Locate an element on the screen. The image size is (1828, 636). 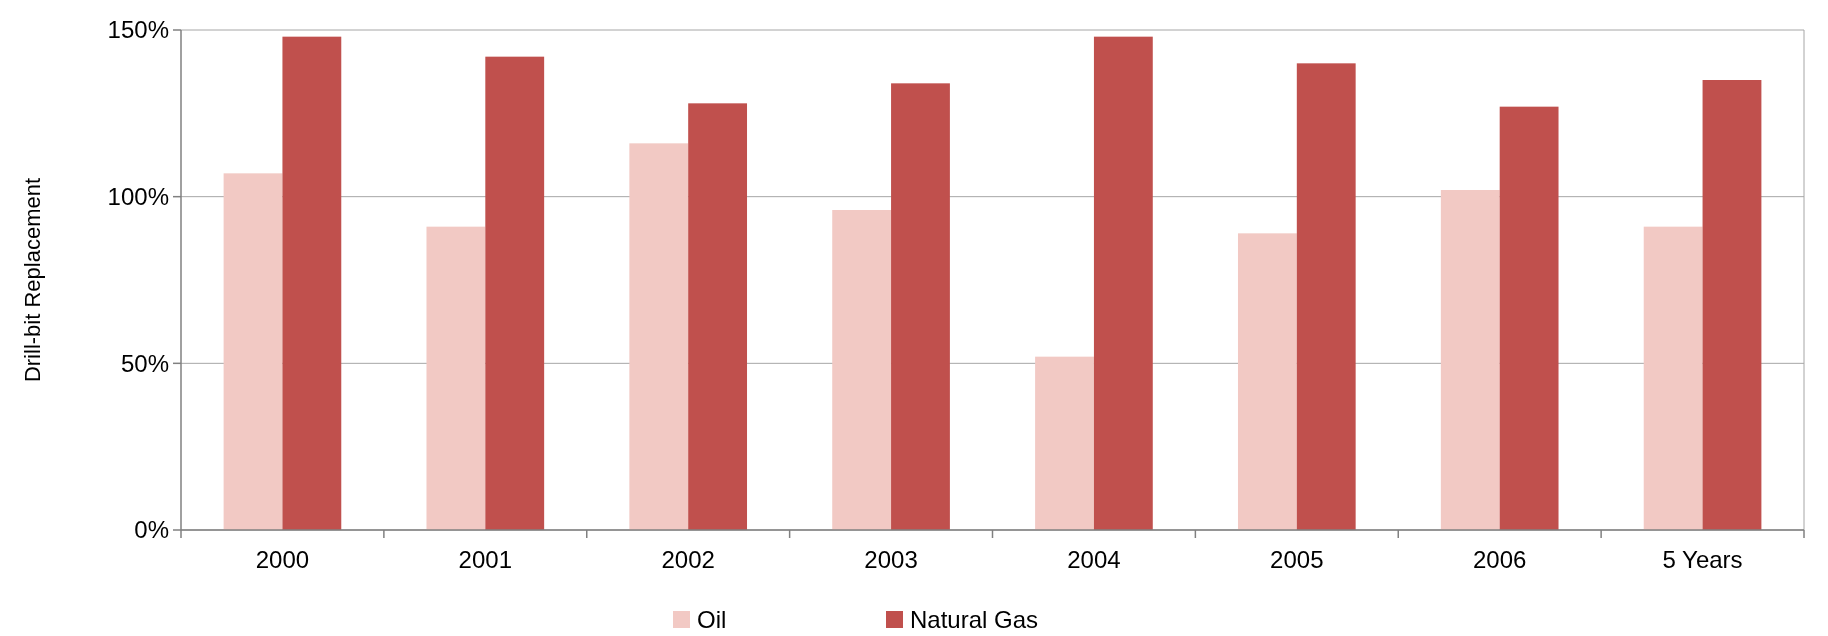
y-axis-title: Drill-bit Replacement is located at coordinates (32, 280).